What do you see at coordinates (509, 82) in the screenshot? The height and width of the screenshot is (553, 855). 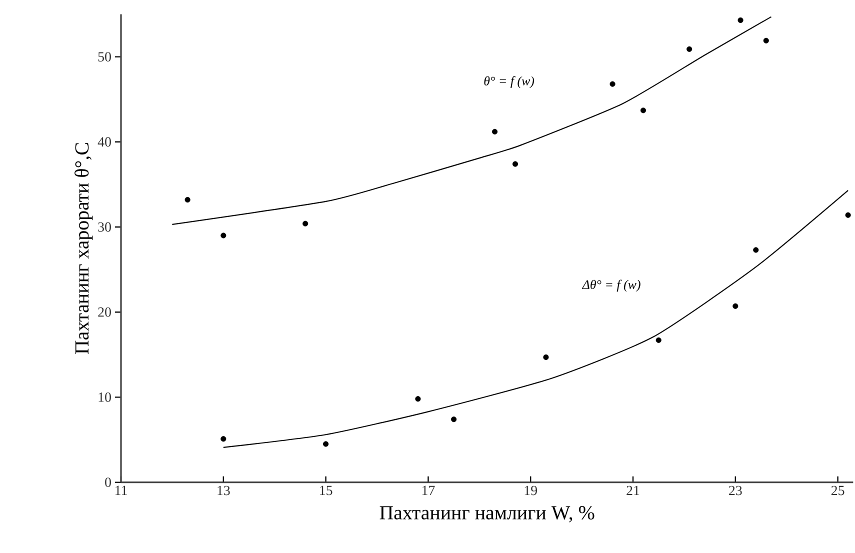 I see `annotation: θ° = f (w)` at bounding box center [509, 82].